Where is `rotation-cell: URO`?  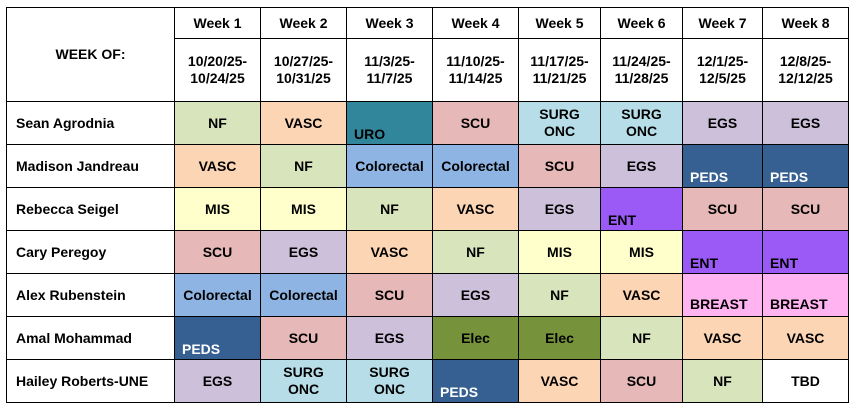
rotation-cell: URO is located at coordinates (389, 123).